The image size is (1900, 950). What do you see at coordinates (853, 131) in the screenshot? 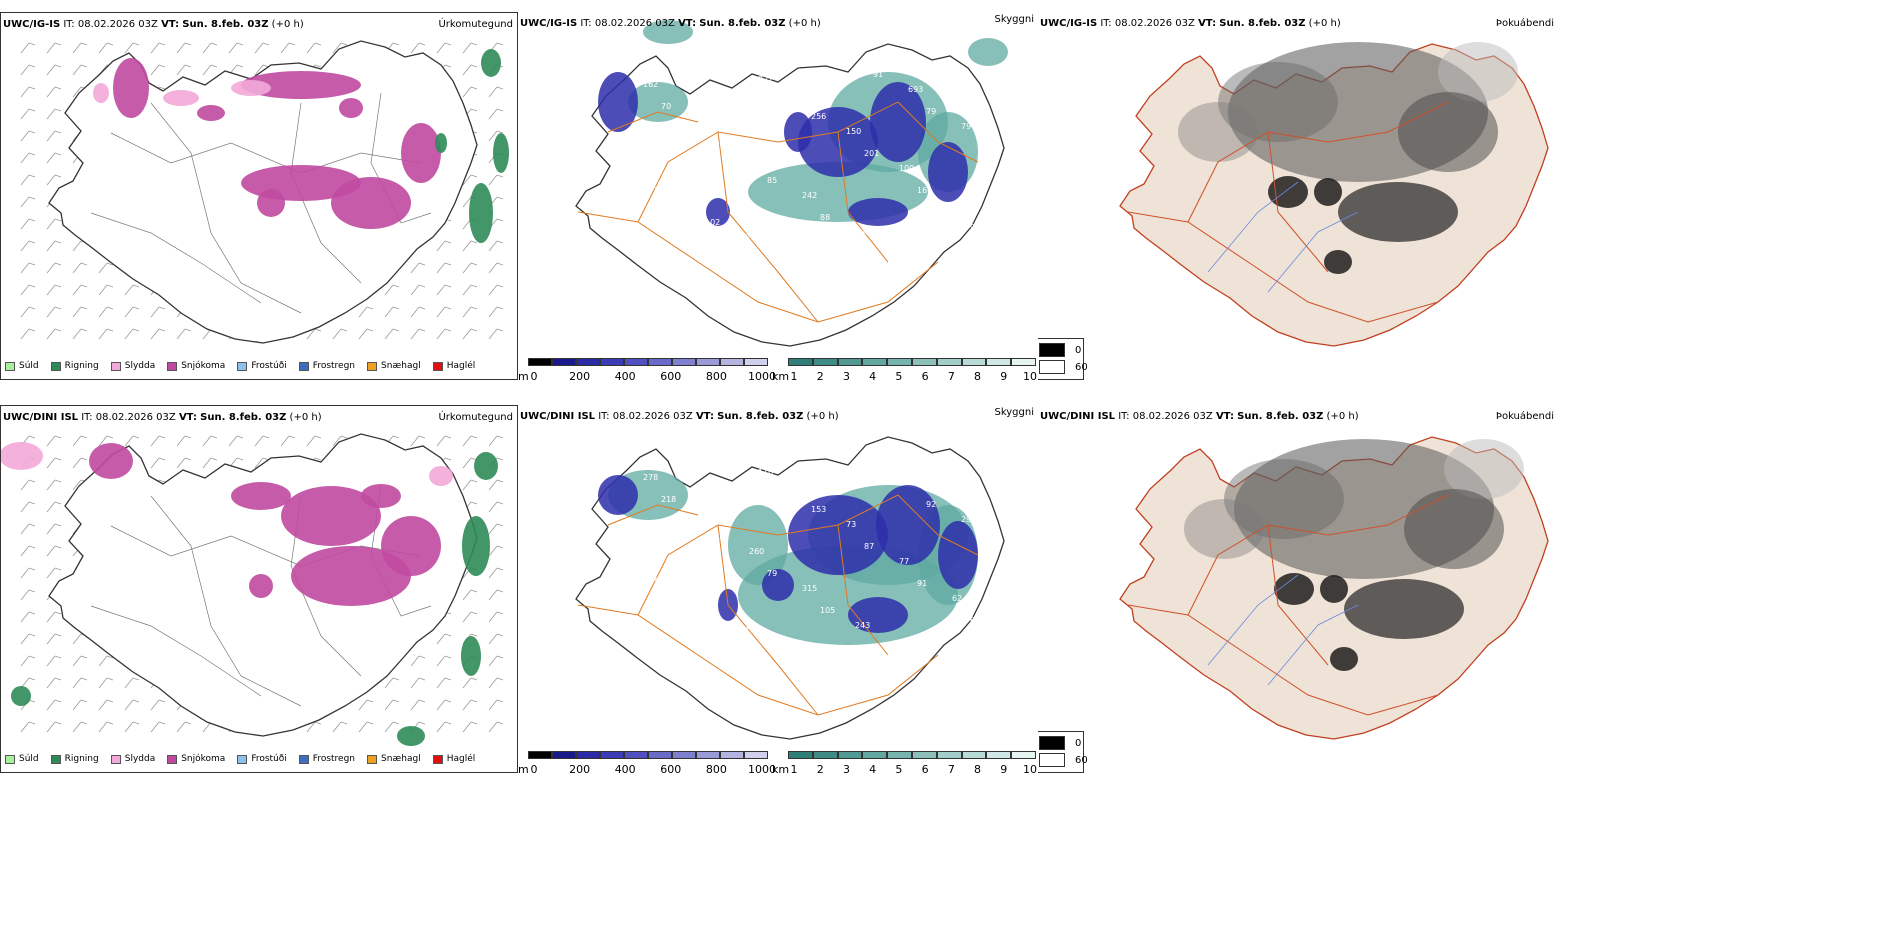
I see `ceiling-value-label: 150` at bounding box center [853, 131].